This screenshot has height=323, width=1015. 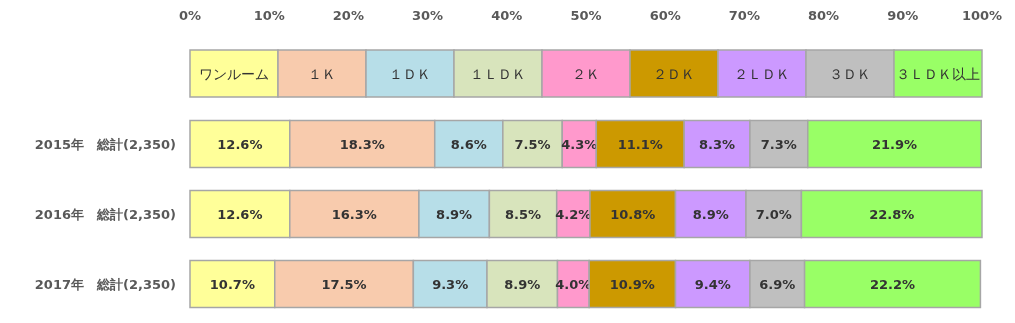 What do you see at coordinates (579, 144) in the screenshot?
I see `data-label: 4.3%` at bounding box center [579, 144].